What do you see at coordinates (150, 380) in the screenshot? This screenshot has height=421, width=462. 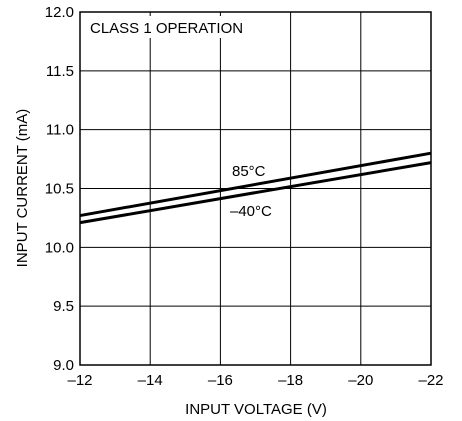 I see `x-tick-label: –14` at bounding box center [150, 380].